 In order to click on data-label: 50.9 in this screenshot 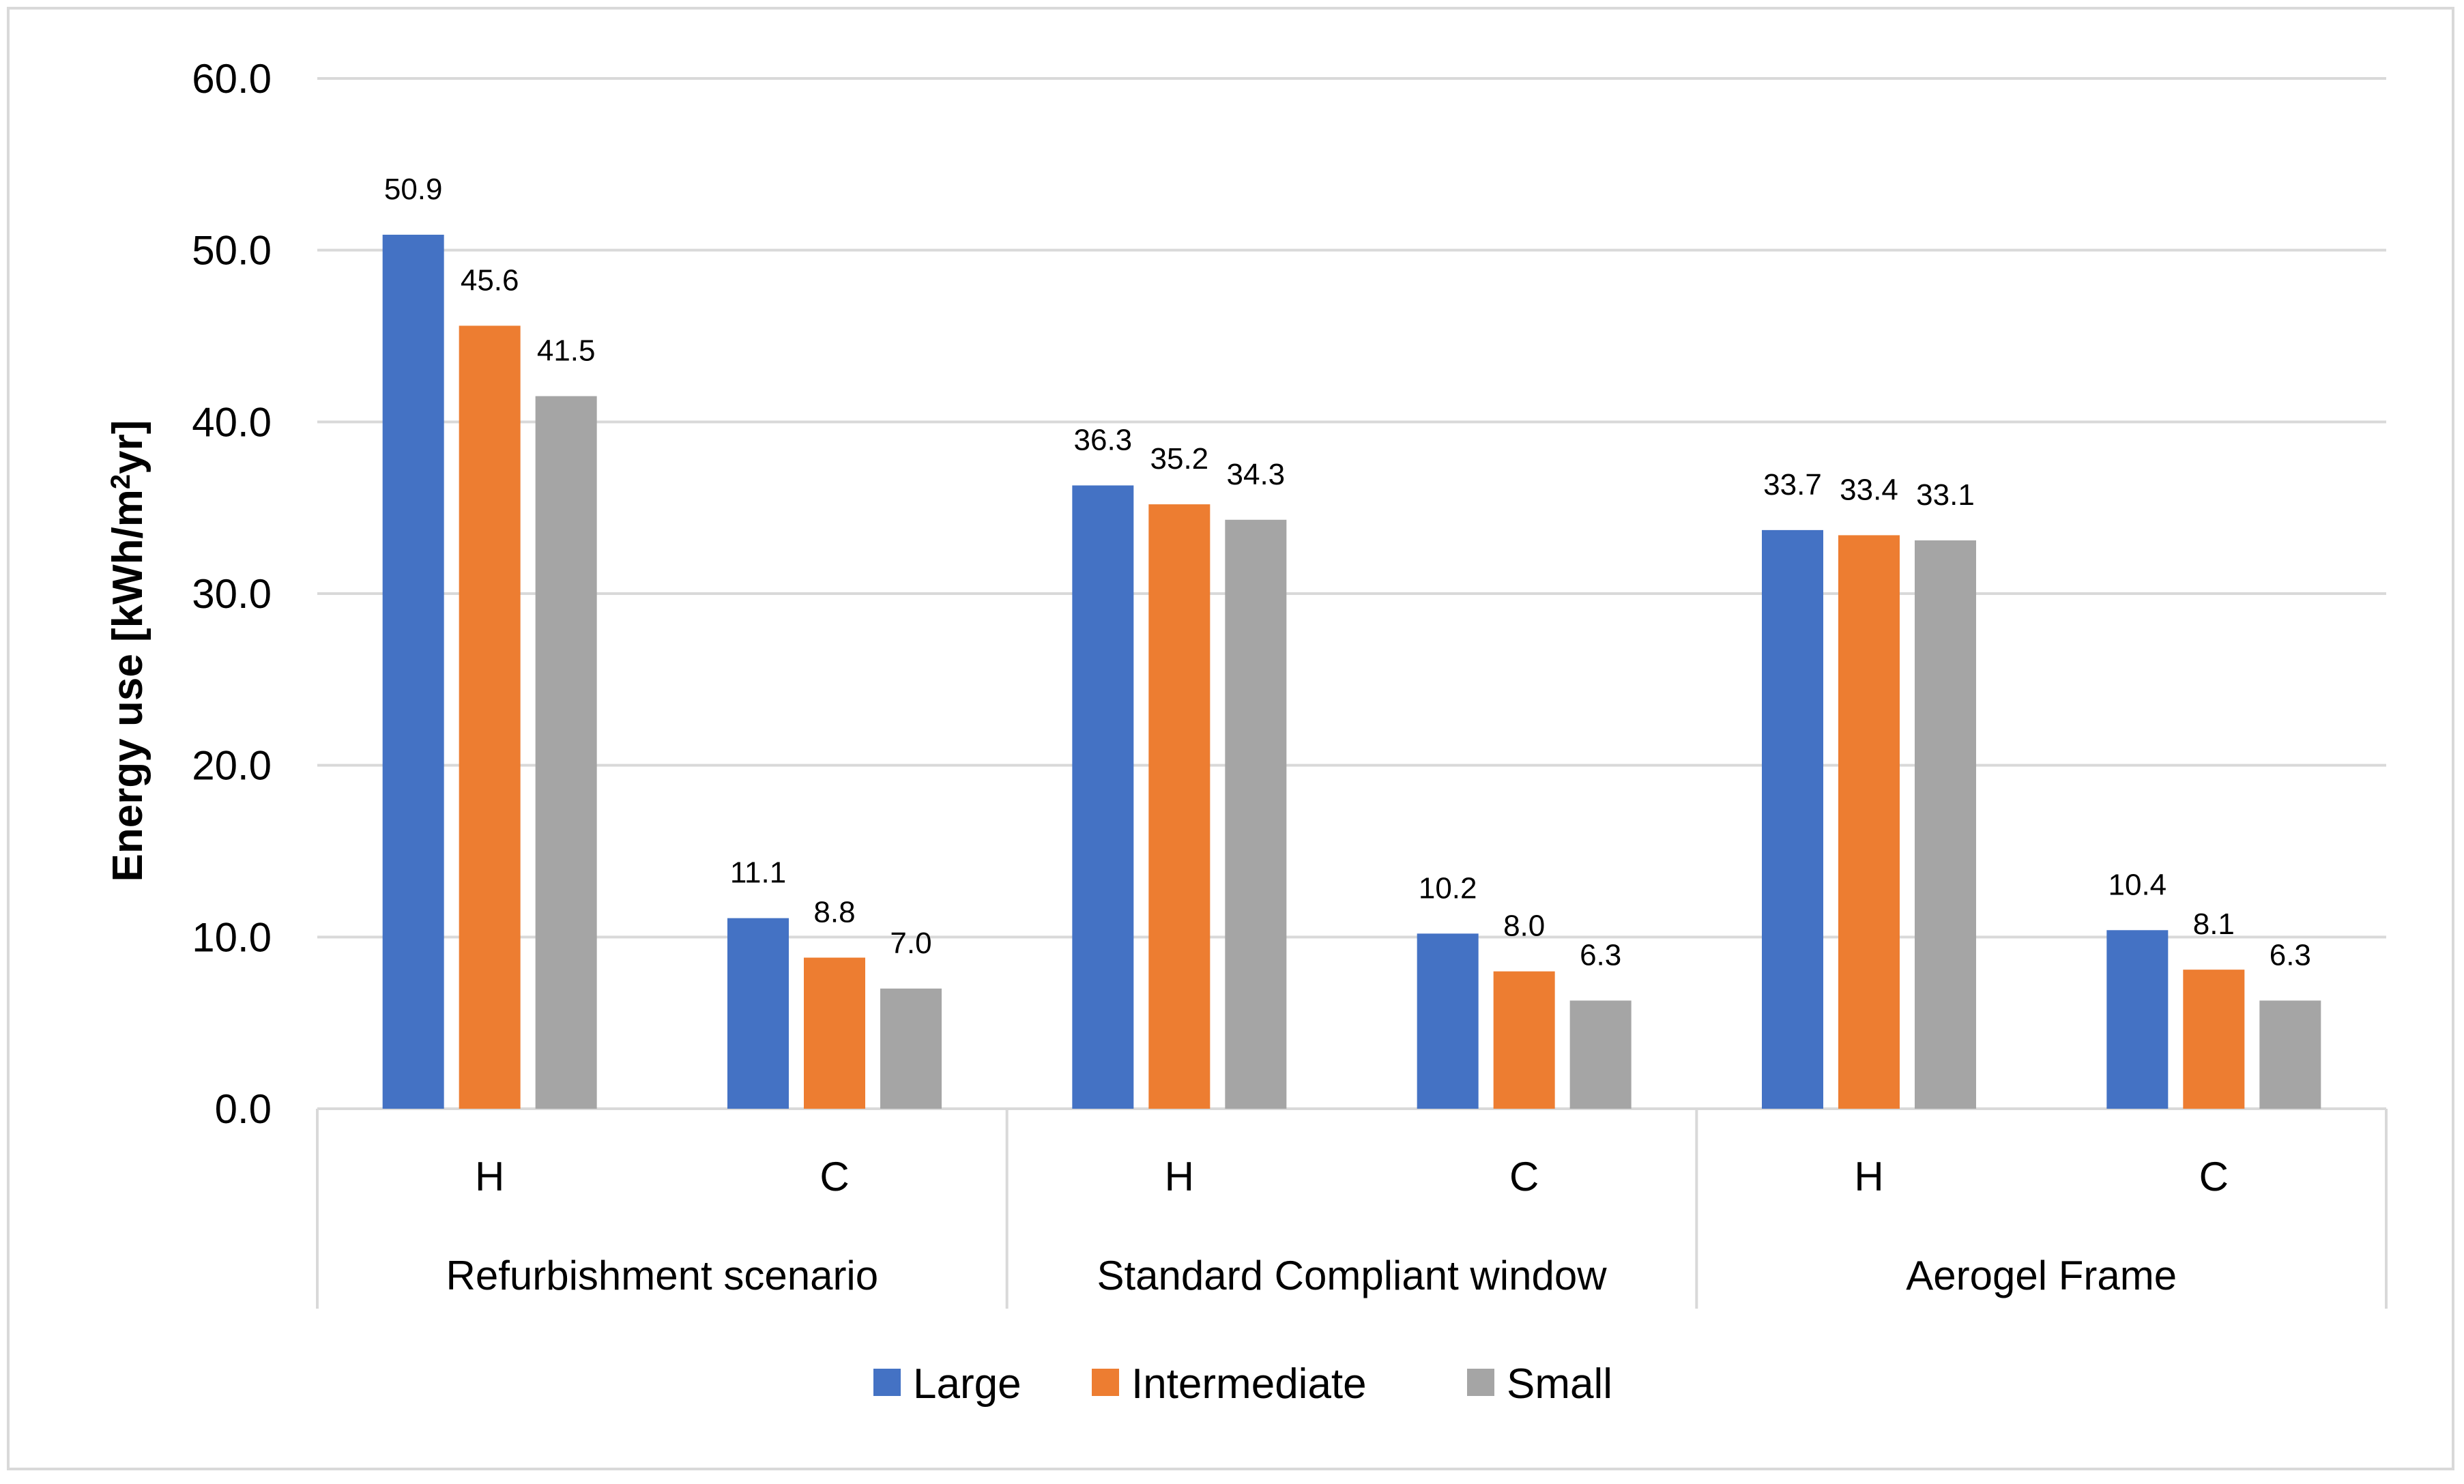, I will do `click(413, 189)`.